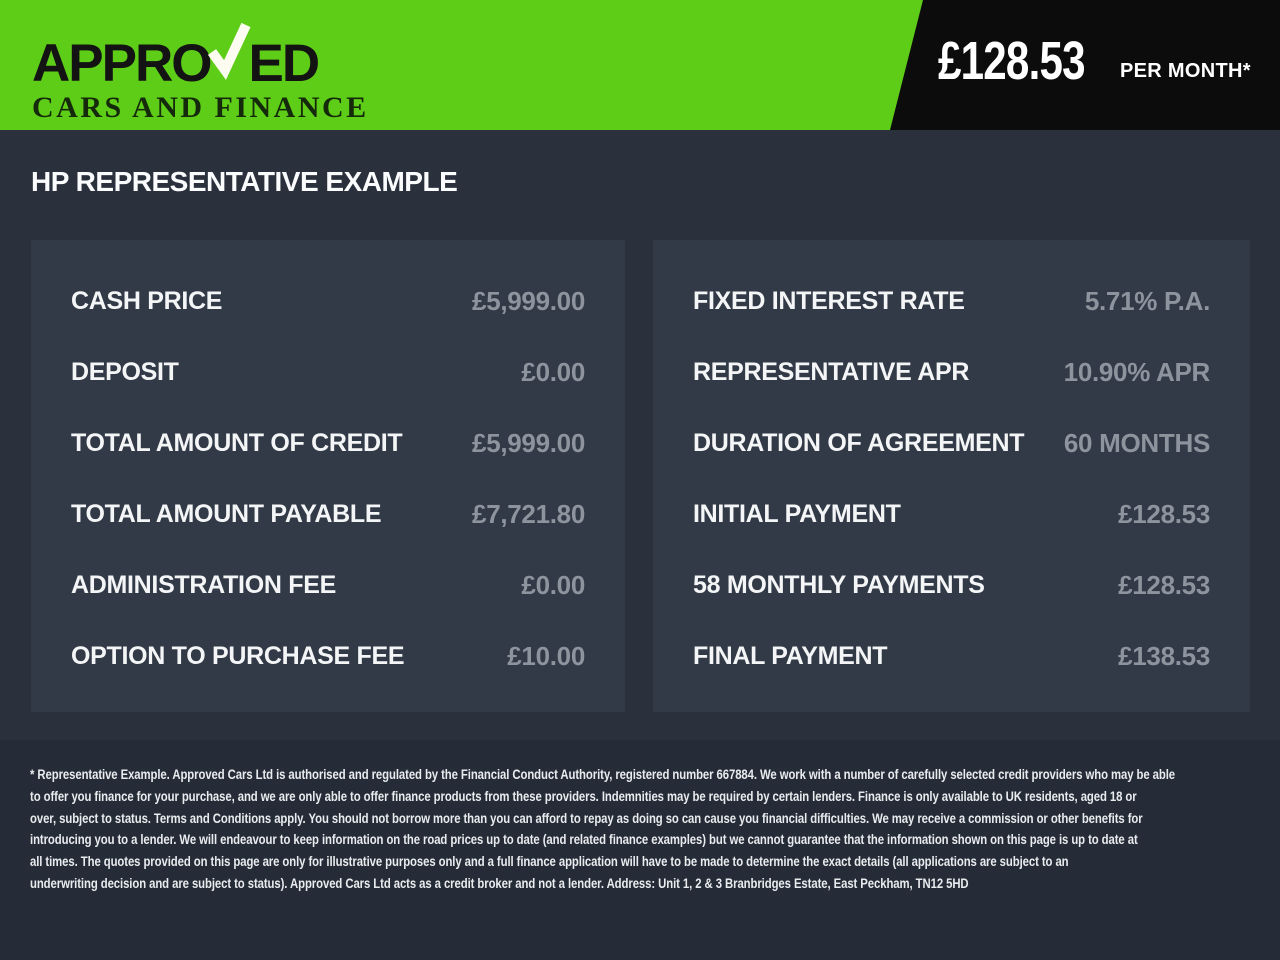 The height and width of the screenshot is (960, 1280). Describe the element at coordinates (238, 656) in the screenshot. I see `row-label: OPTION TO PURCHASE FEE` at that location.